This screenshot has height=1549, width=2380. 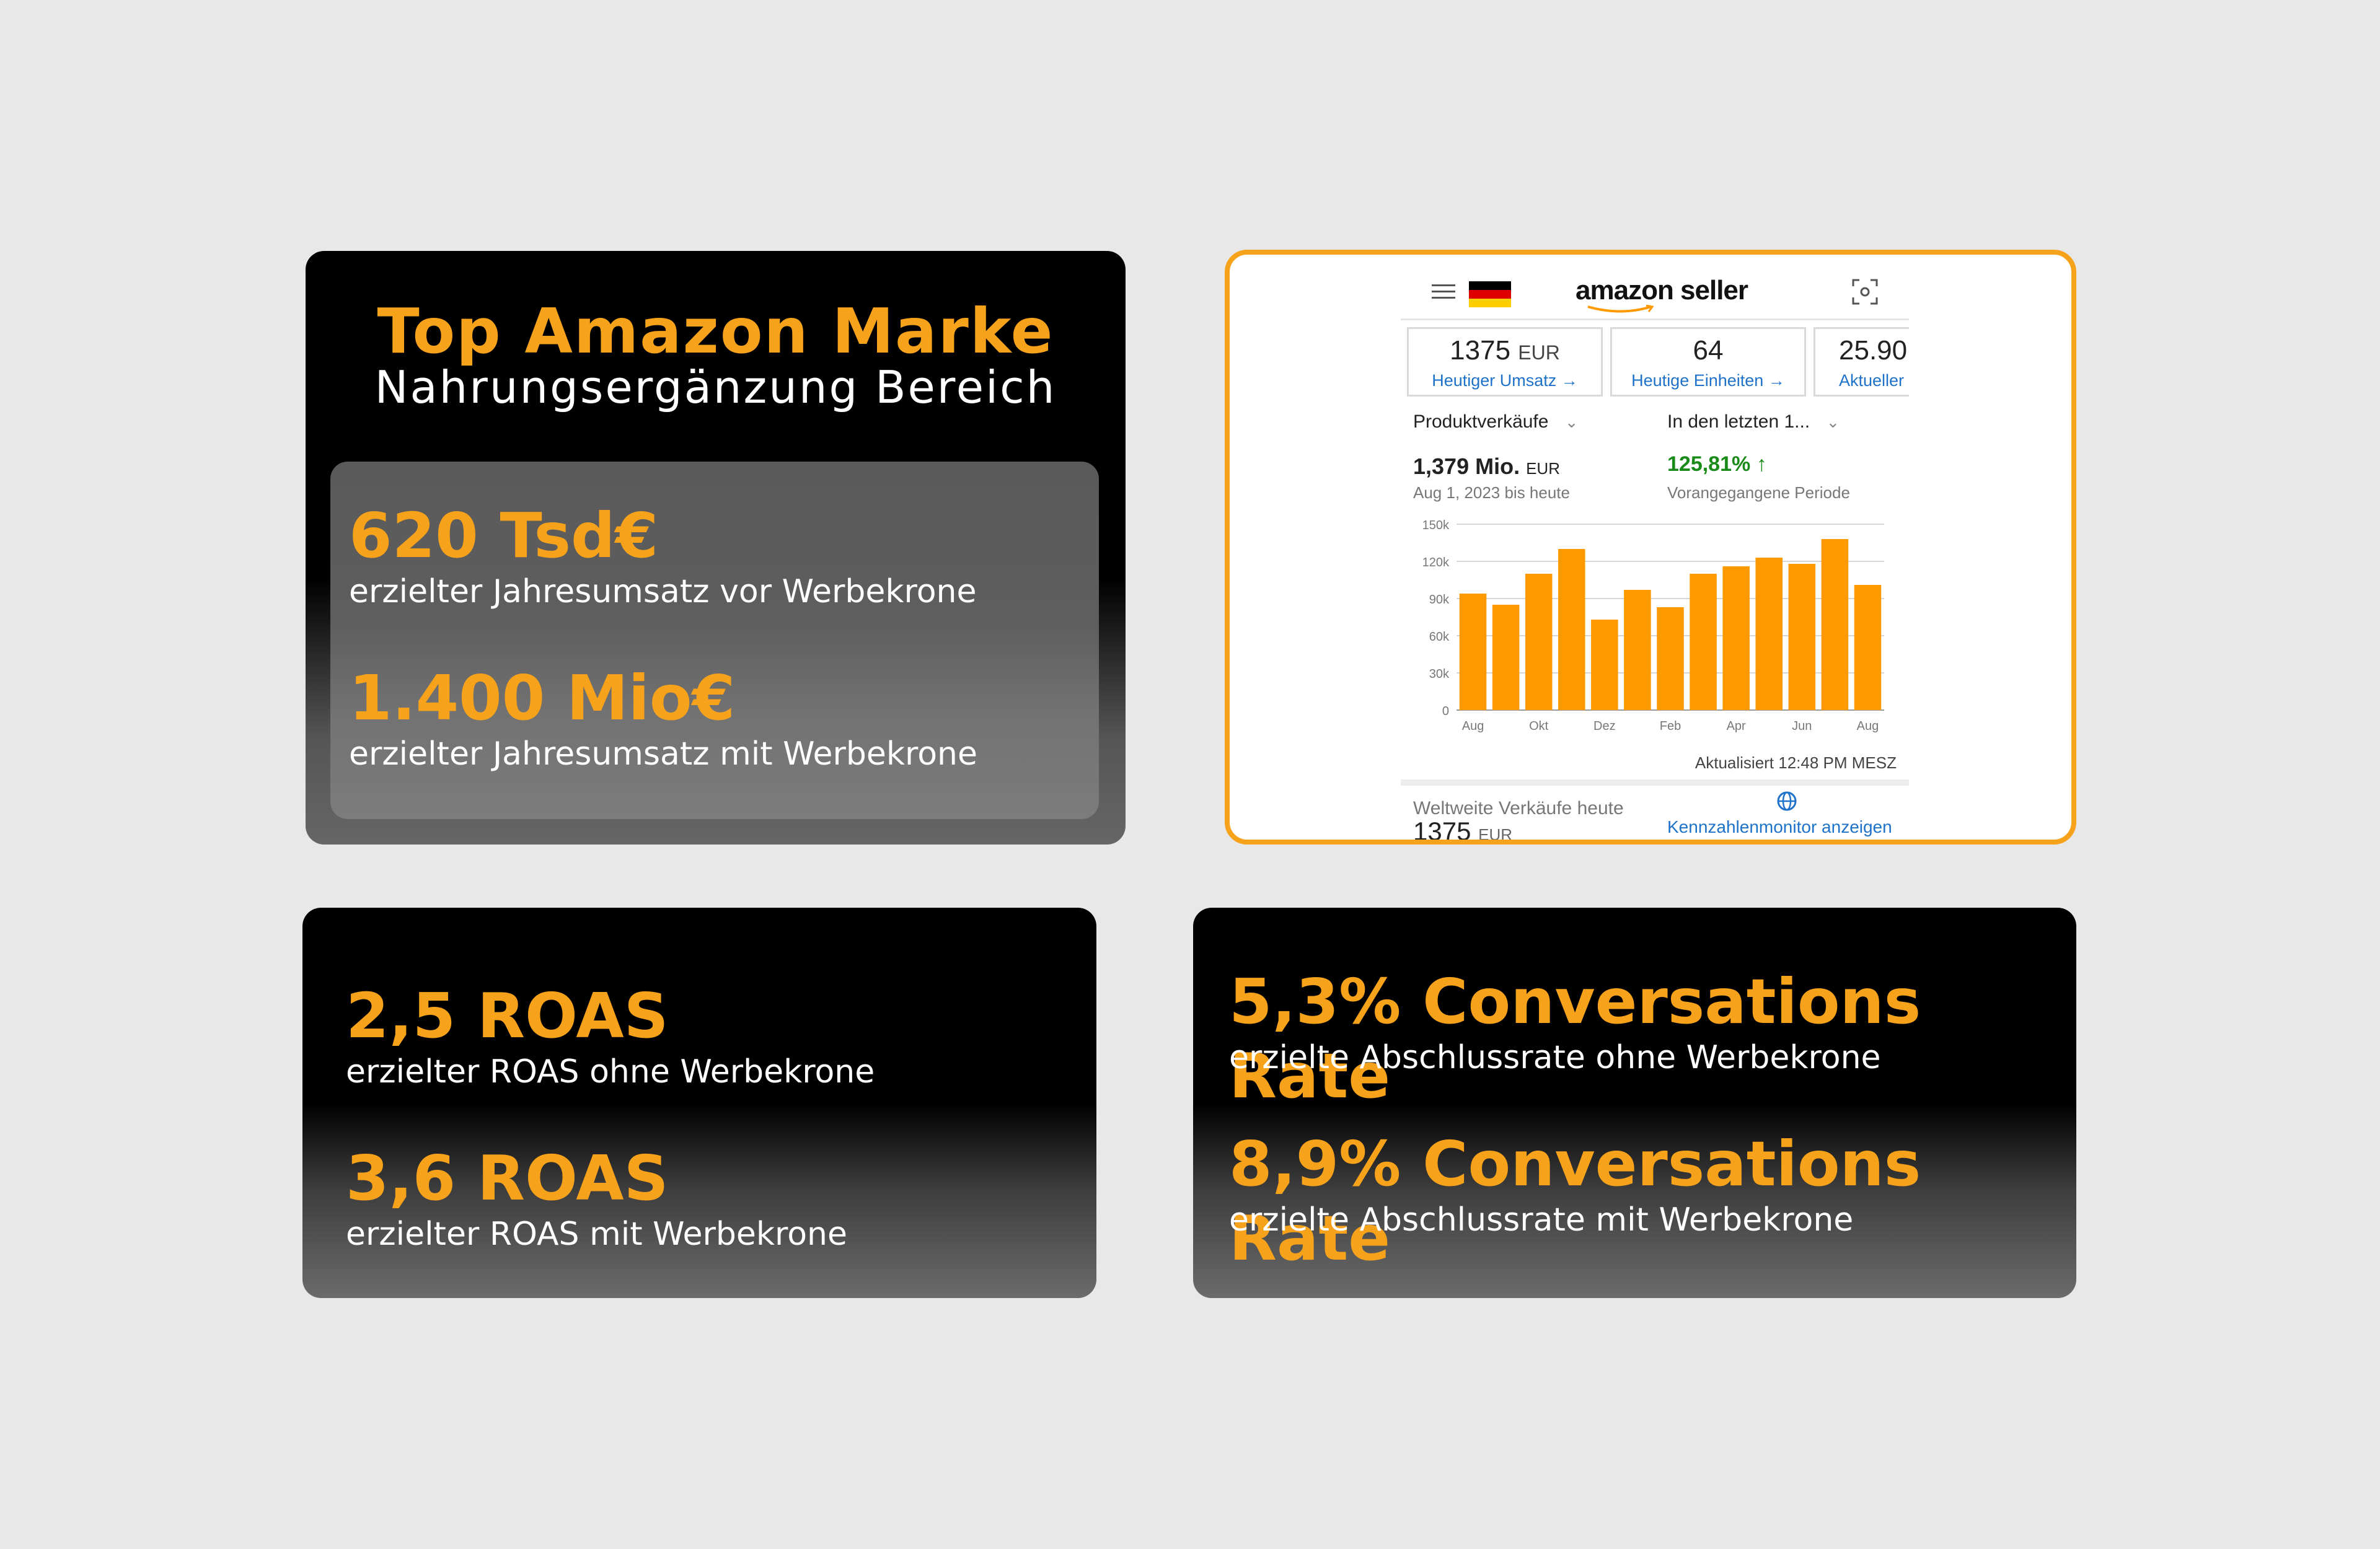 I want to click on product-sales-dropdown-label: Produktverkäufe, so click(x=1481, y=421).